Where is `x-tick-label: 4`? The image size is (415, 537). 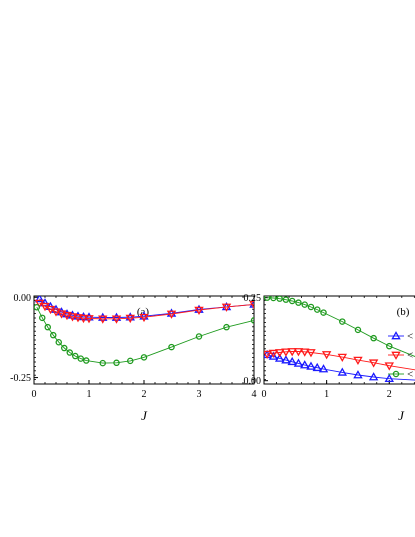
x-tick-label: 4 is located at coordinates (254, 394).